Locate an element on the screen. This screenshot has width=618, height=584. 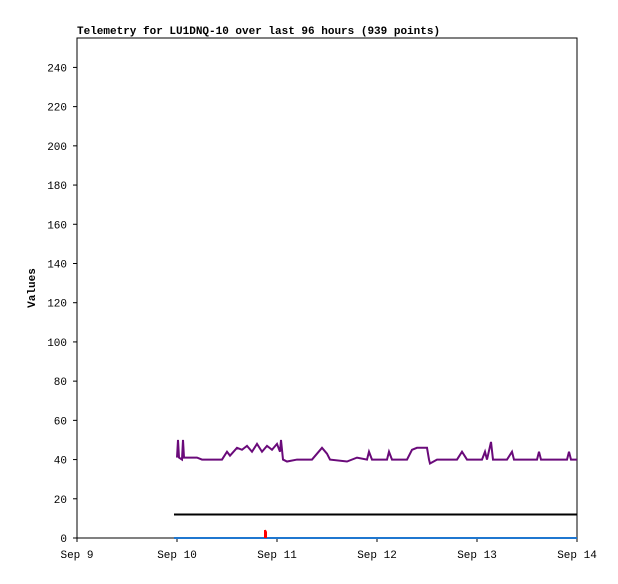
x-tick-label: Sep 12 is located at coordinates (377, 556).